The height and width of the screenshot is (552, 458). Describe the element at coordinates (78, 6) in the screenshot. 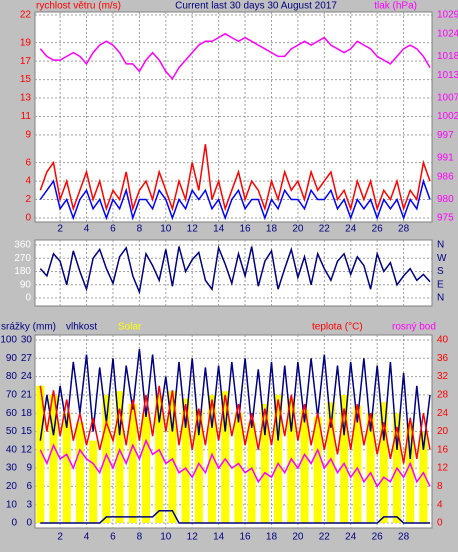

I see `axis-label: rychlost větru (m/s)` at that location.